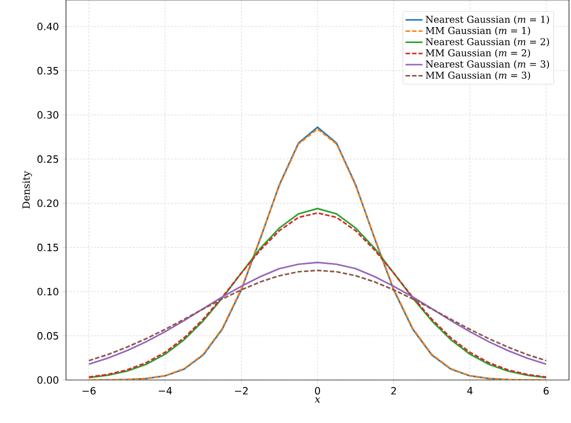  I want to click on legend-label: Nearest Gaussian (m = 1), so click(487, 20).